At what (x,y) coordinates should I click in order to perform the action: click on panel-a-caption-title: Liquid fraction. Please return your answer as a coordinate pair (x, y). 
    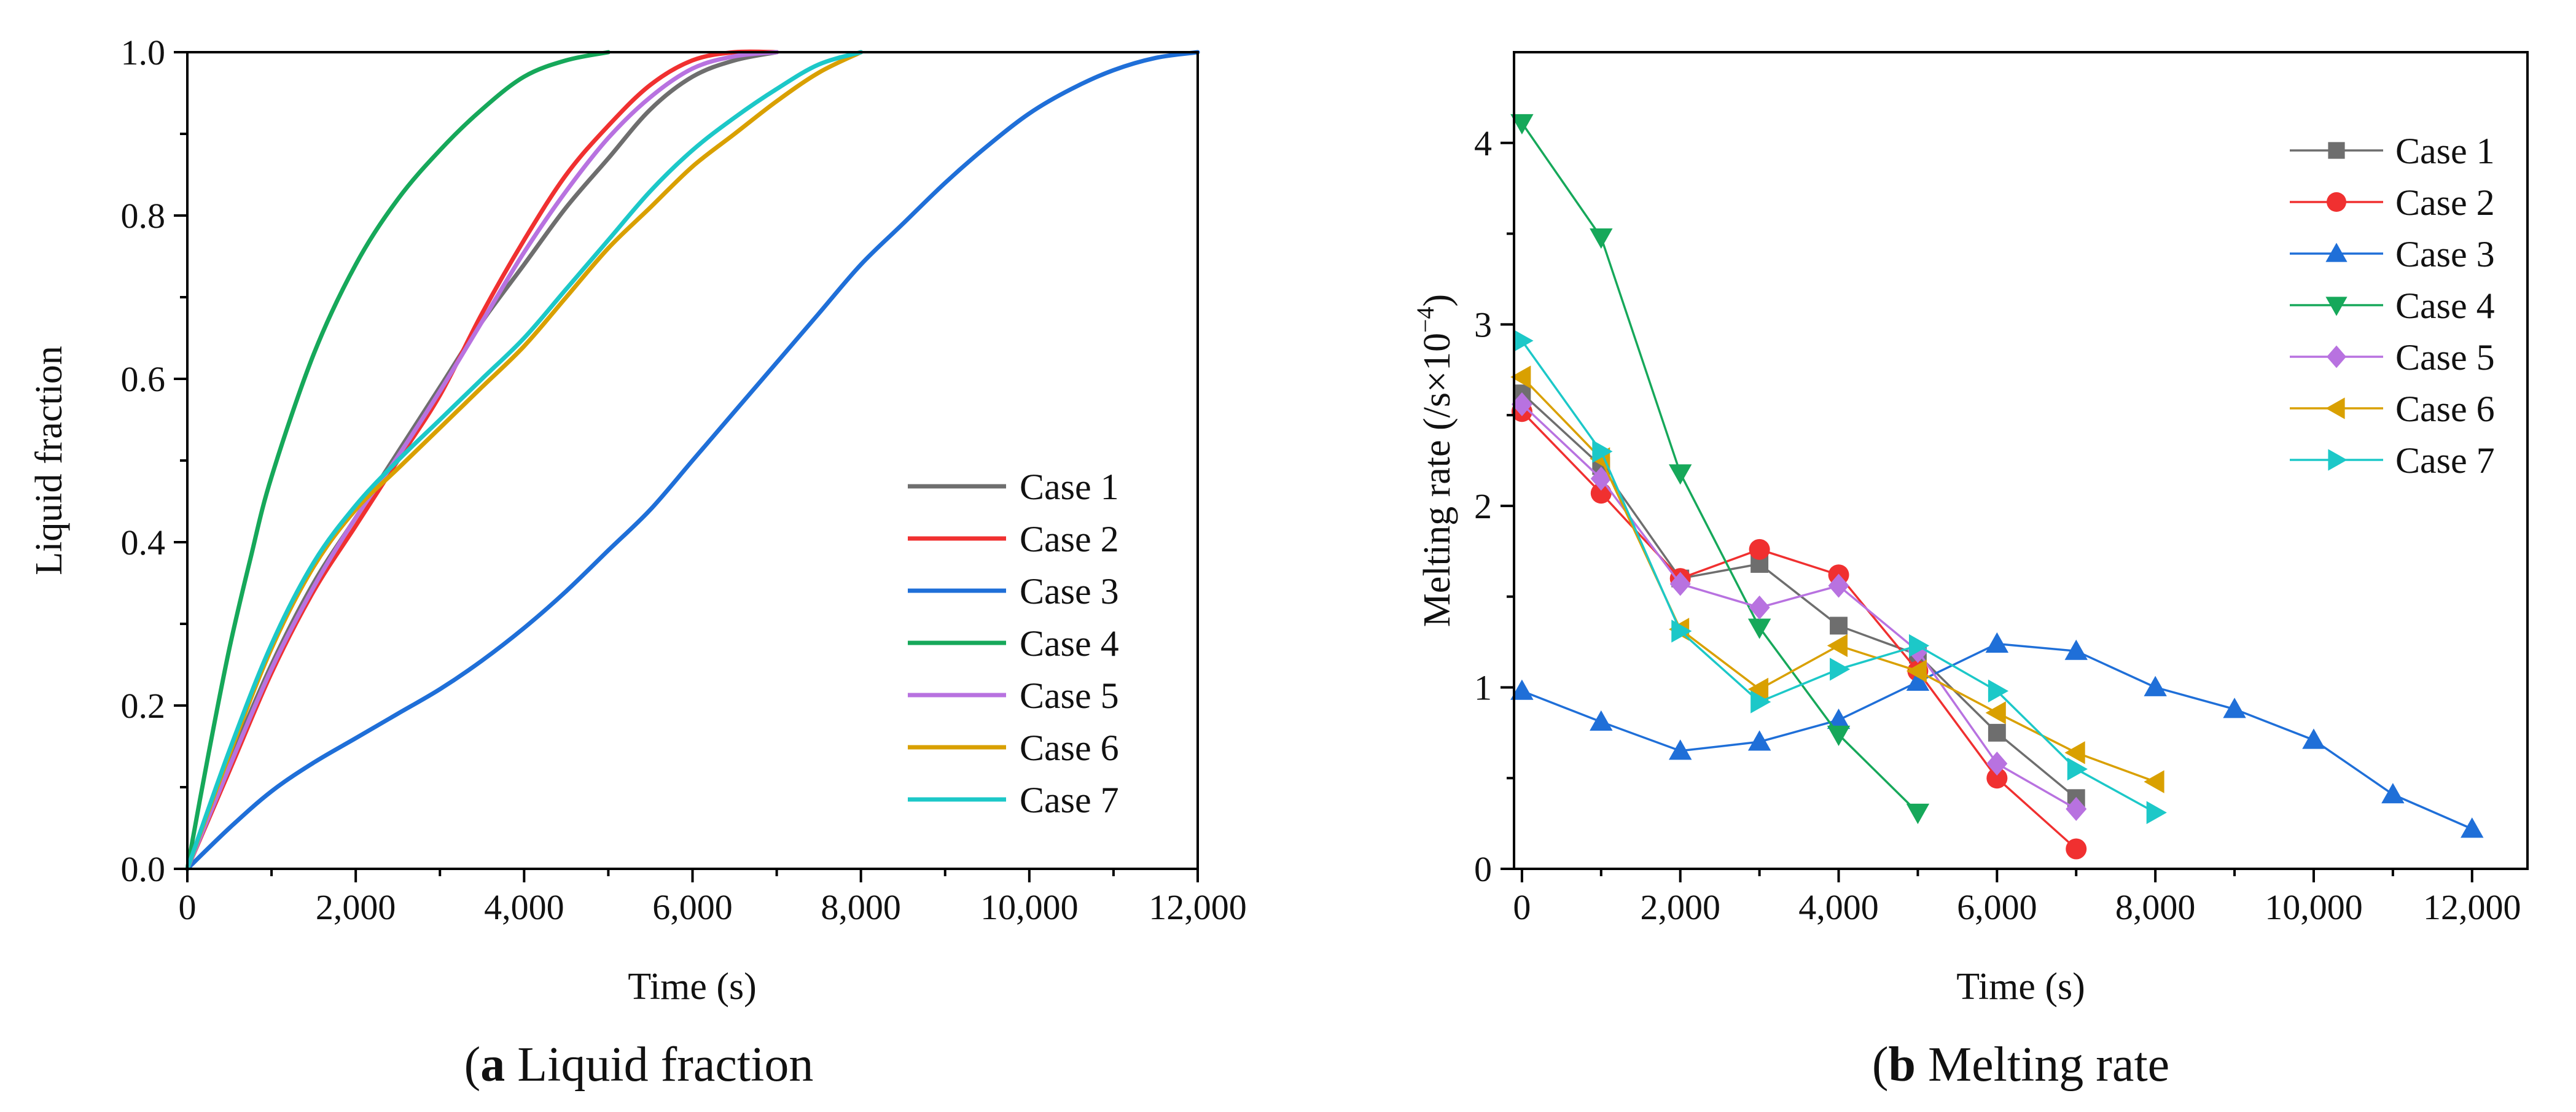
    Looking at the image, I should click on (659, 1065).